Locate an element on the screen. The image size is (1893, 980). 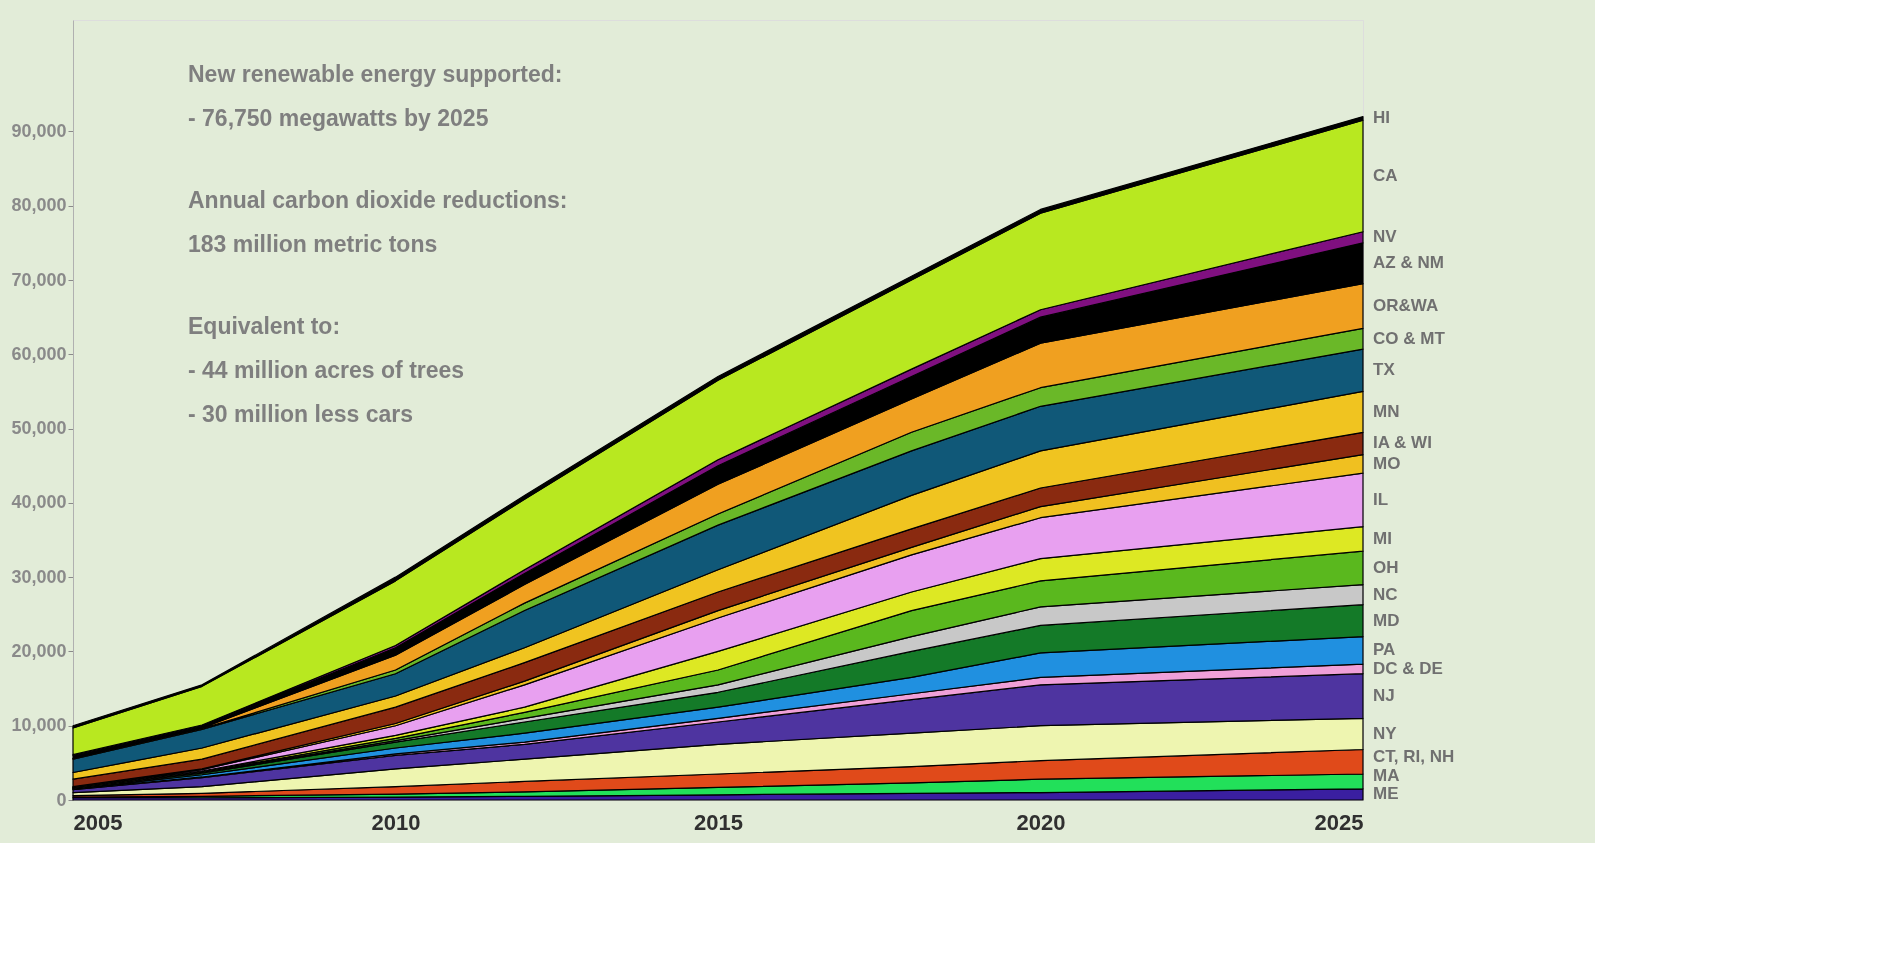
series-label: IA & WI is located at coordinates (1402, 443).